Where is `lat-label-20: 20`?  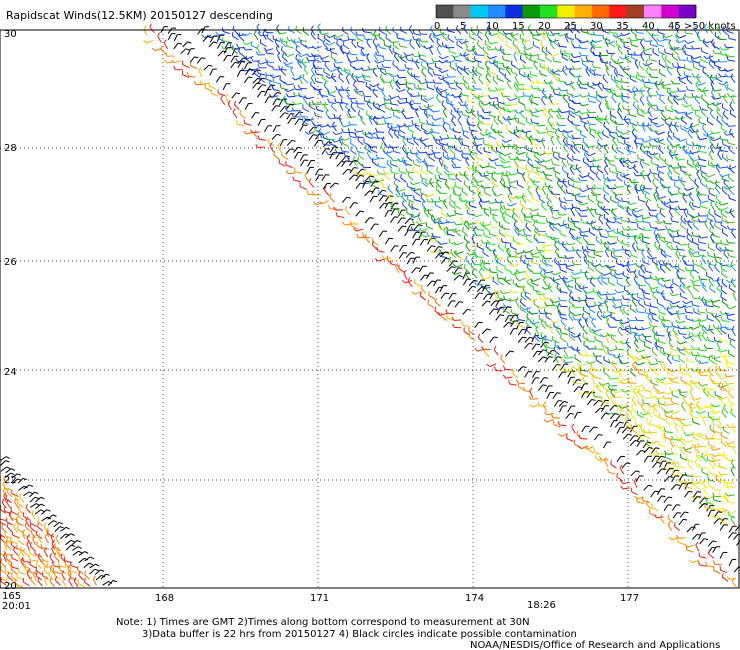
lat-label-20: 20 is located at coordinates (10, 586).